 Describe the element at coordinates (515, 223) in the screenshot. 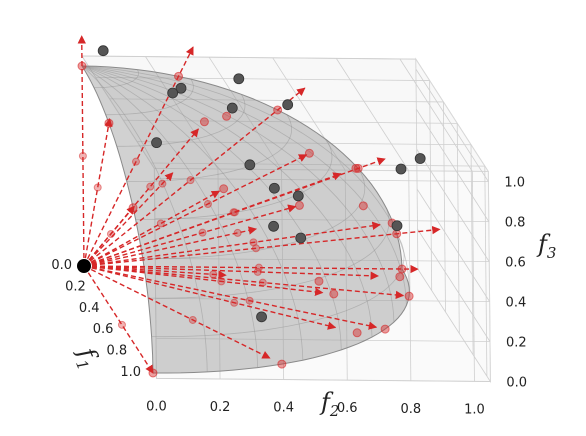

I see `f3-tick-label: 0.8` at that location.